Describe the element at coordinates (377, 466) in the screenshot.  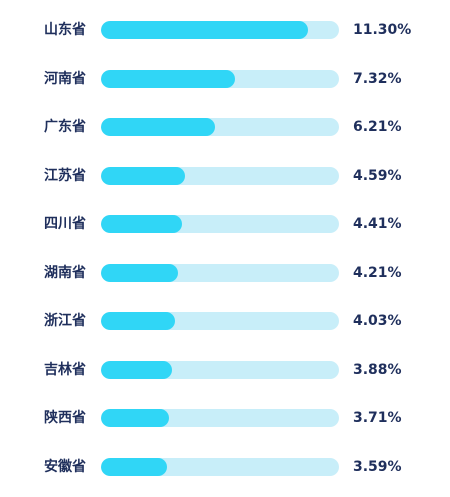
I see `value-label: 3.59%` at that location.